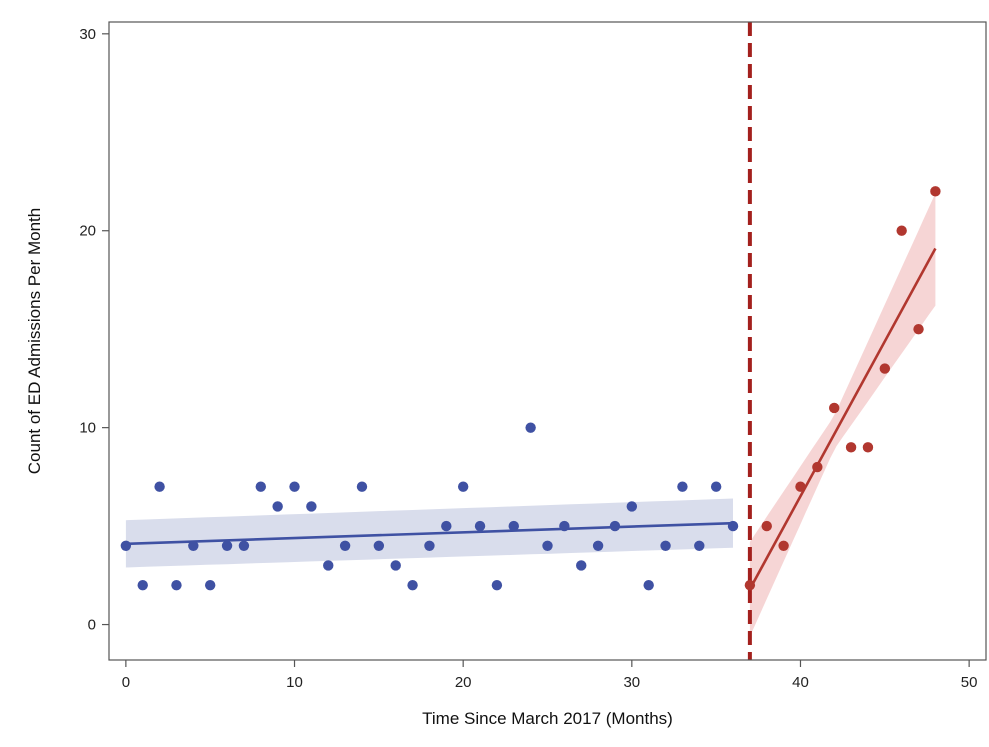 This screenshot has width=989, height=747. I want to click on x-tick-label: 40, so click(800, 682).